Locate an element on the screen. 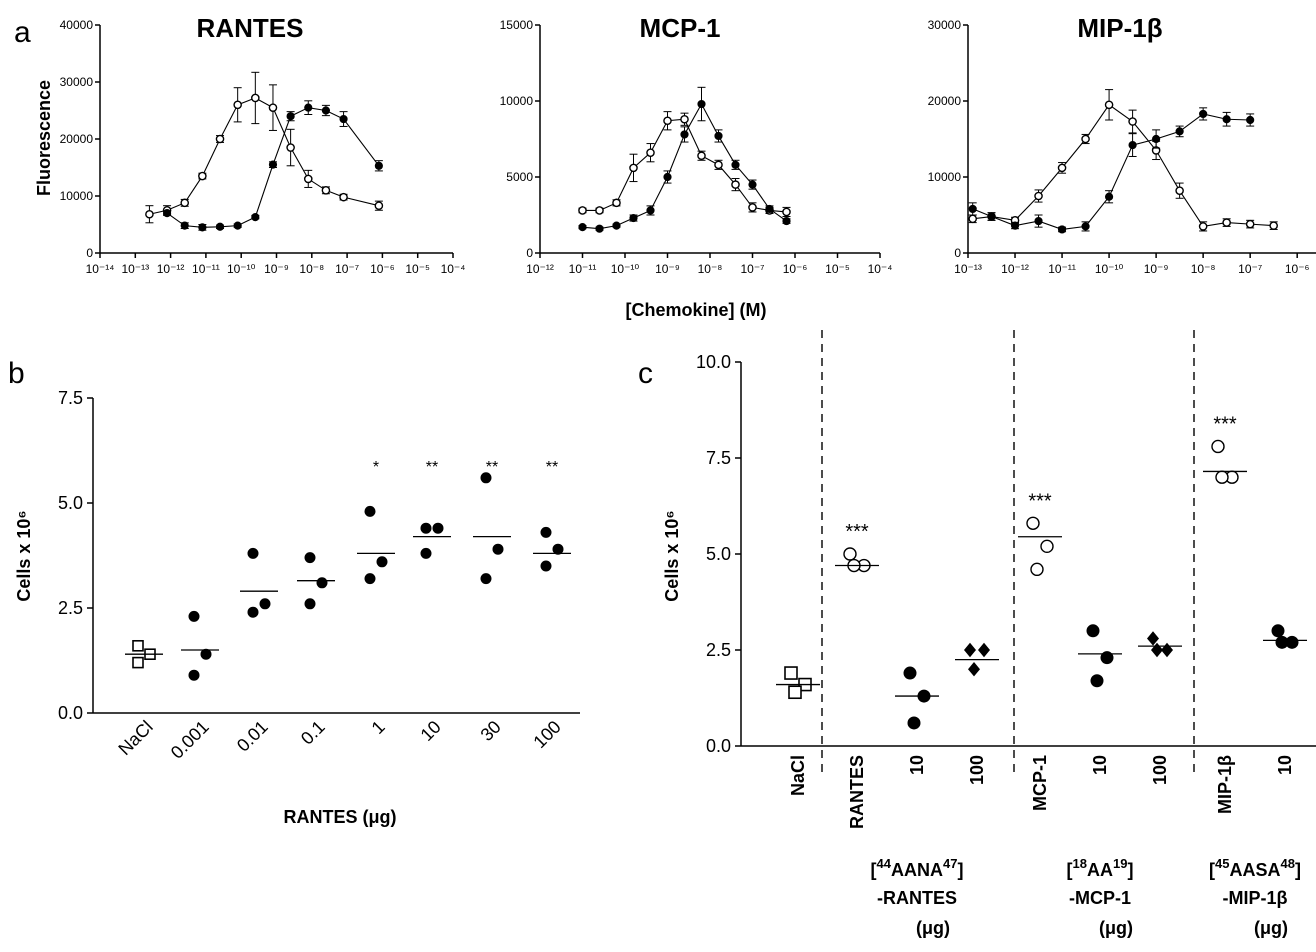 This screenshot has width=1316, height=952. y-axis-label: Fluorescence is located at coordinates (44, 138).